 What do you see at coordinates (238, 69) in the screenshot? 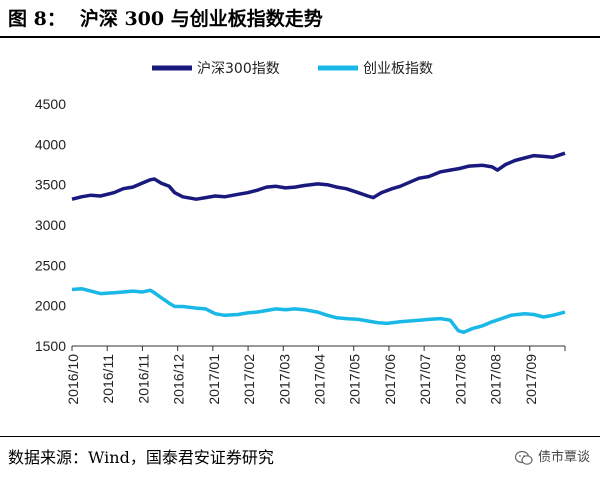
I see `legend-label-0: 沪深300指数` at bounding box center [238, 69].